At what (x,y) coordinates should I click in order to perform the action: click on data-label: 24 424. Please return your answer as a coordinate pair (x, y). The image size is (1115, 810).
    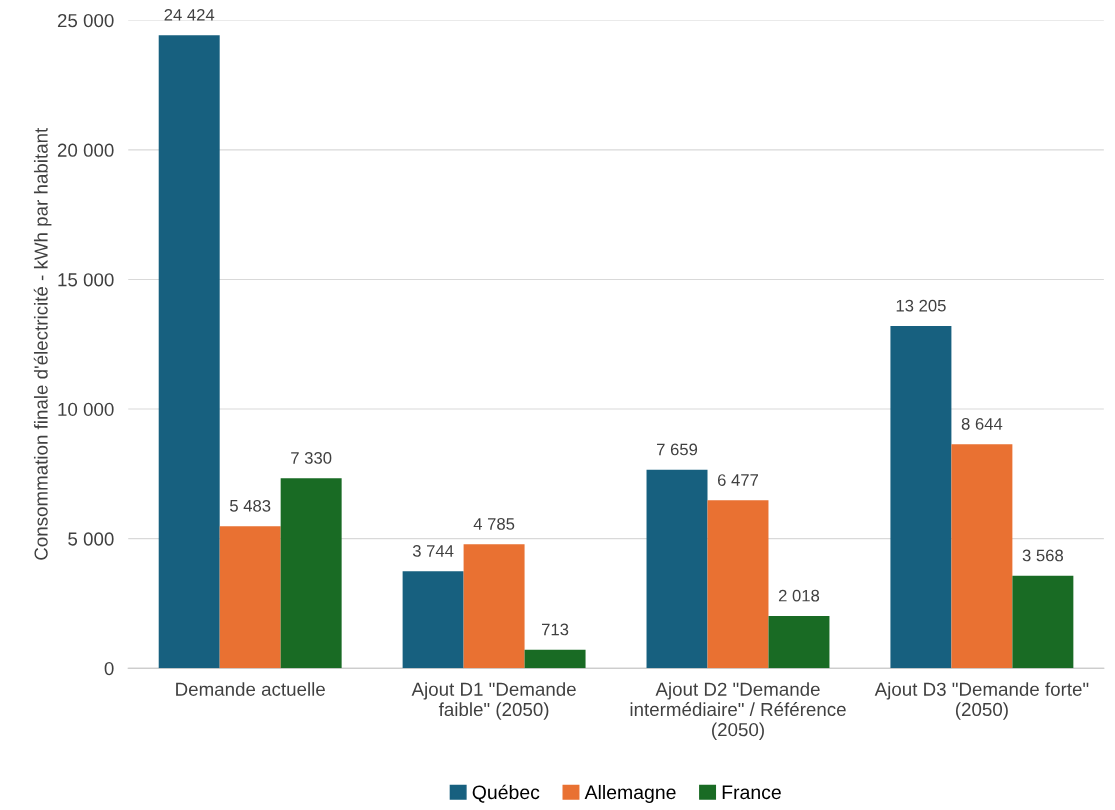
    Looking at the image, I should click on (189, 14).